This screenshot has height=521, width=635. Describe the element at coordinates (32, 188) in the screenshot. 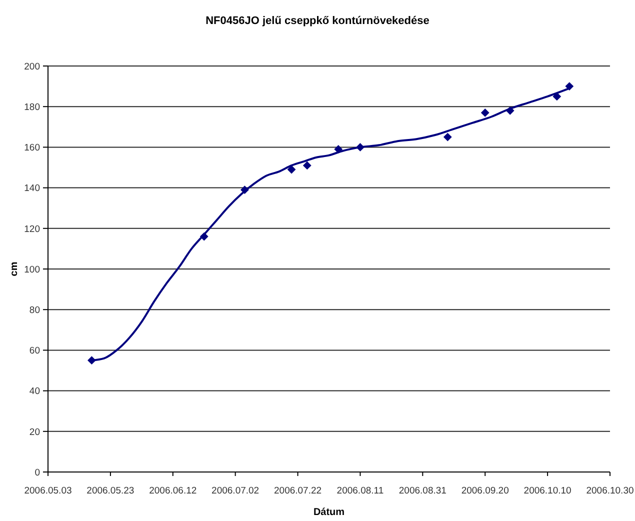

I see `y-tick-label: 140` at that location.